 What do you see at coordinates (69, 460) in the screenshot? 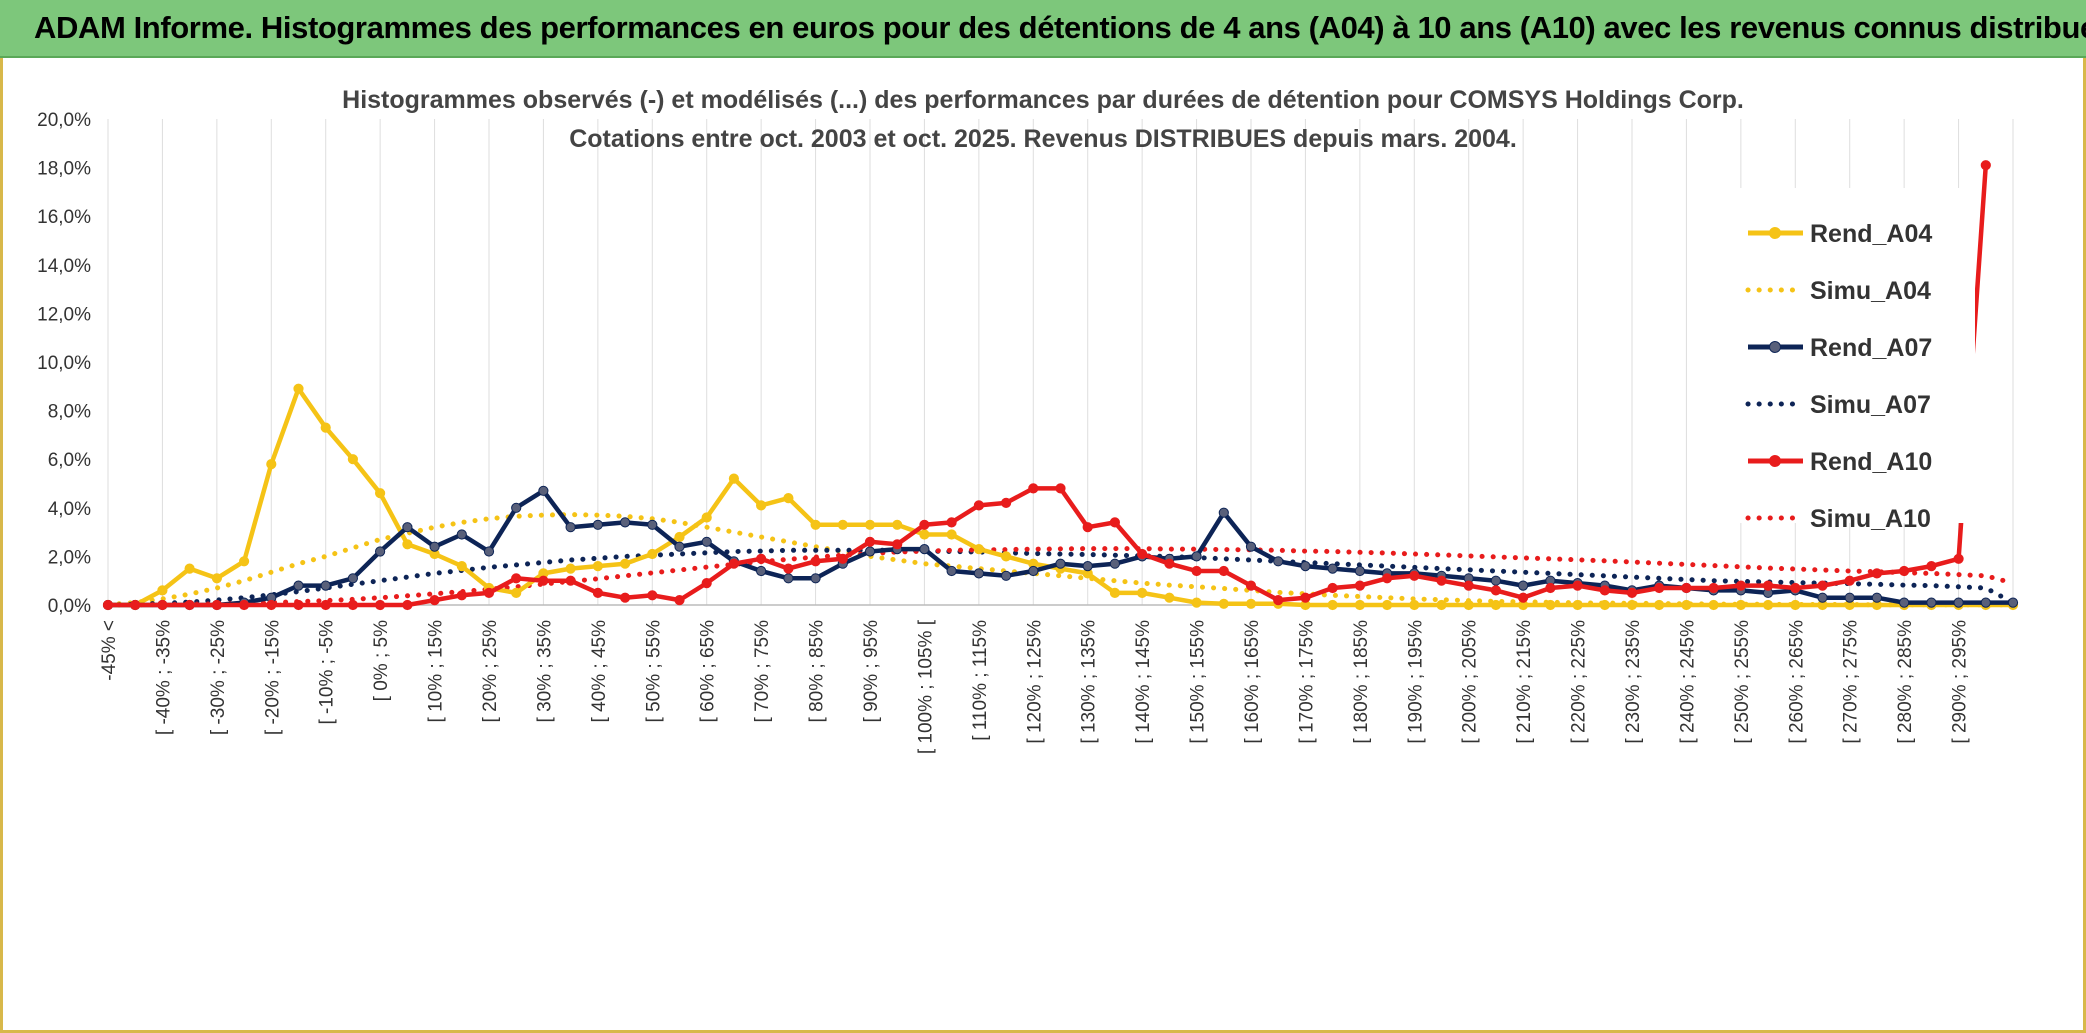
I see `y-tick-label: 6,0%` at bounding box center [69, 460].